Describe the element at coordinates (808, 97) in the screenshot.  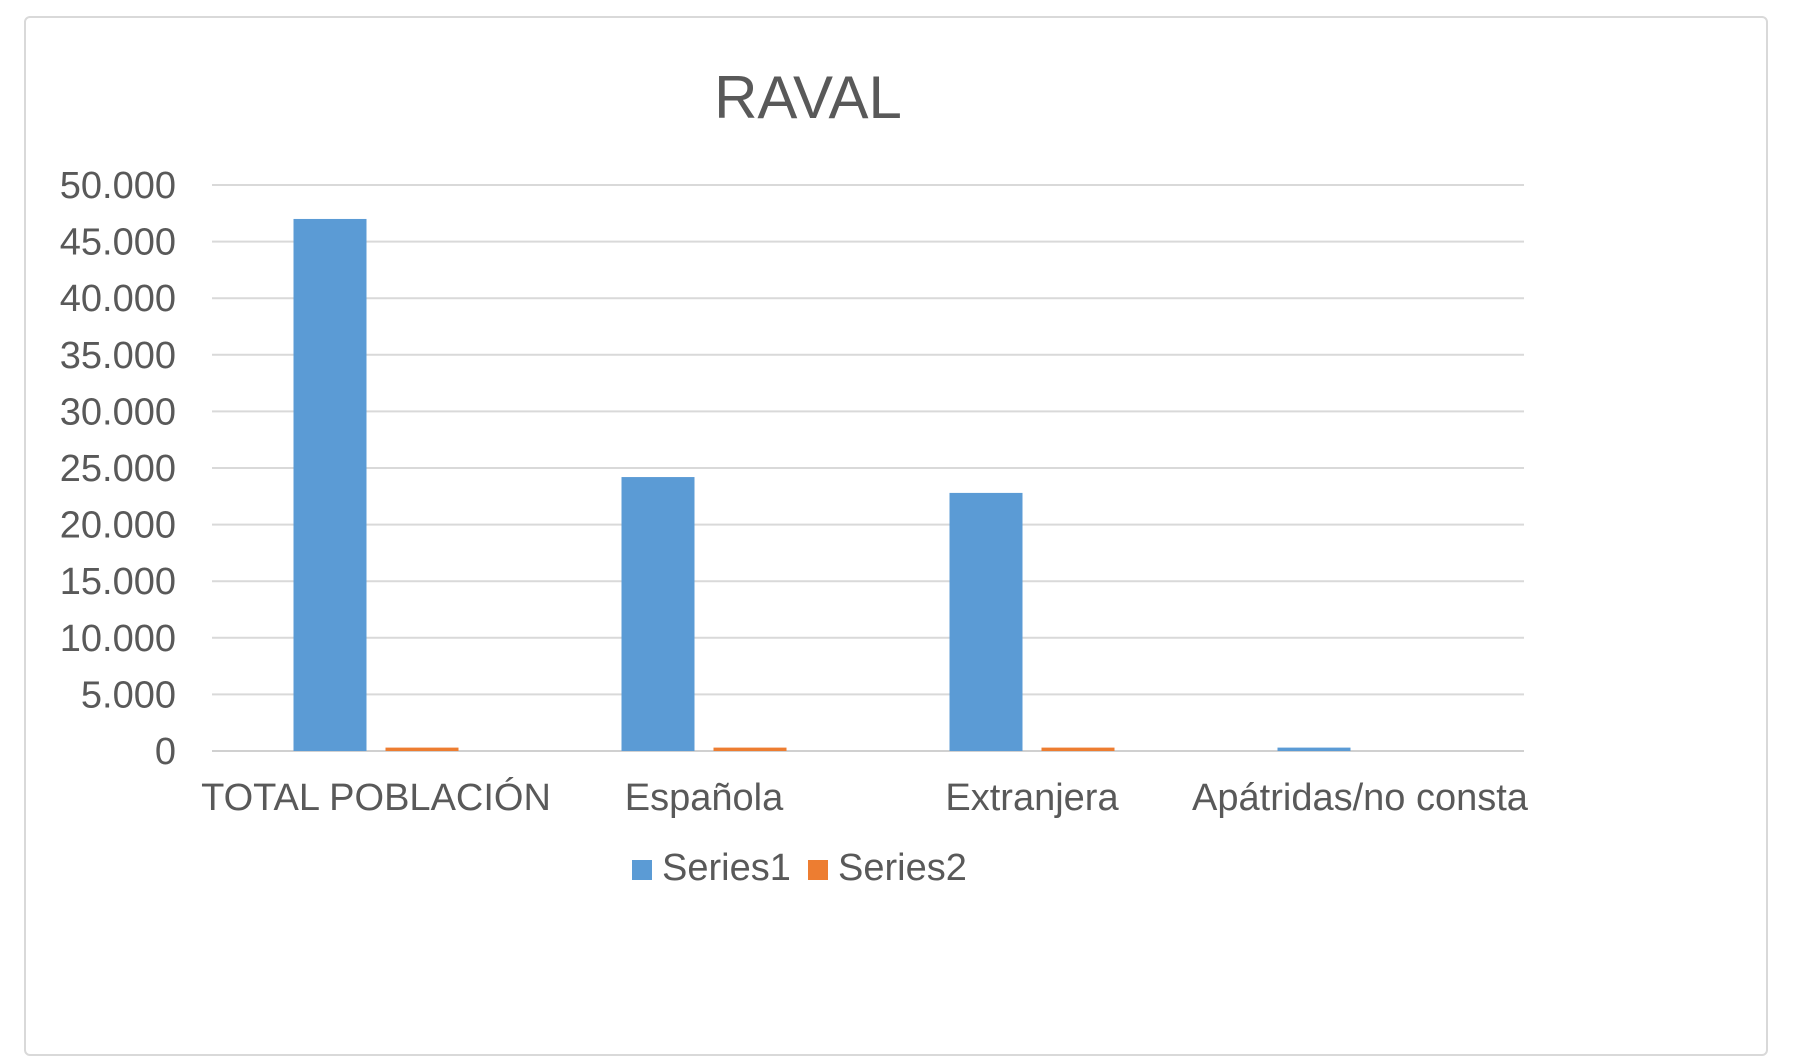
I see `chart-title: RAVAL` at that location.